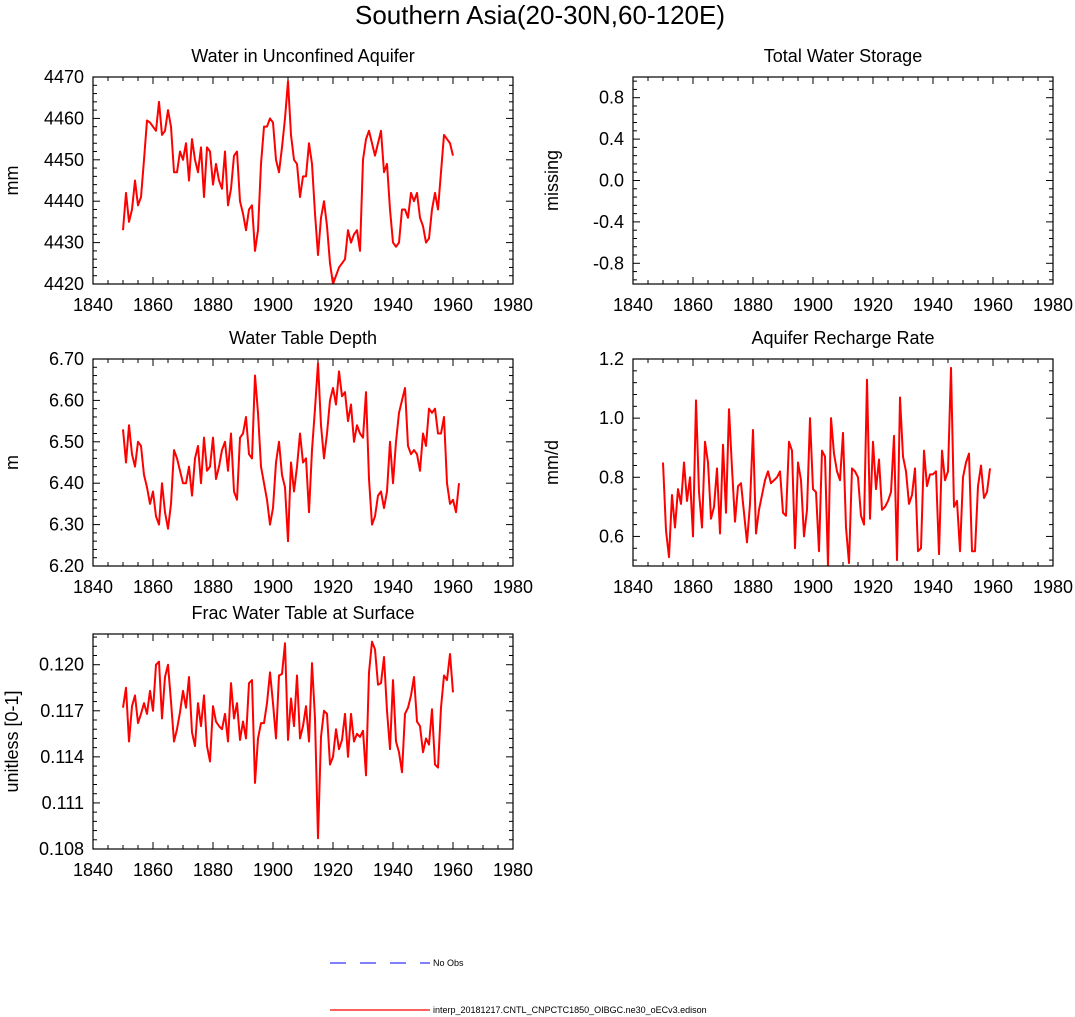 The height and width of the screenshot is (1017, 1075). I want to click on y-tick-label: 0.117, so click(62, 711).